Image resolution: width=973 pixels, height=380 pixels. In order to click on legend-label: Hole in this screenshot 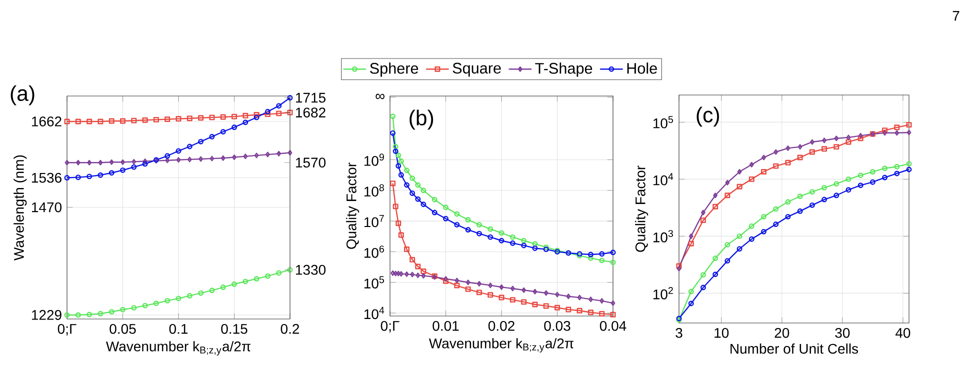, I will do `click(642, 68)`.